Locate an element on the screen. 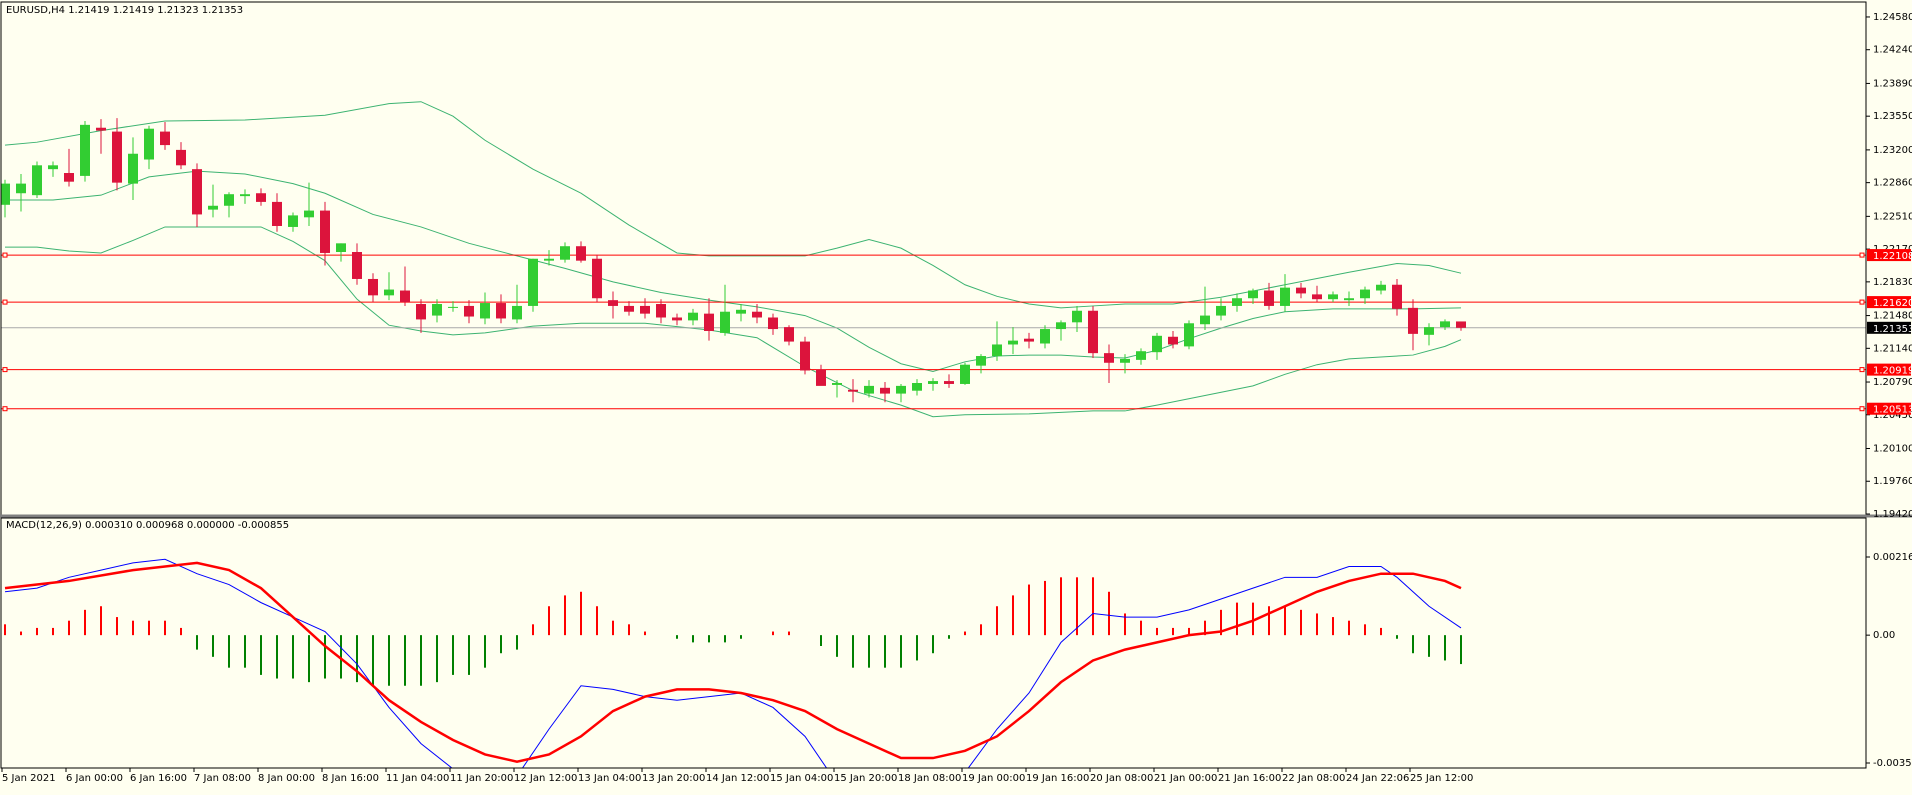 This screenshot has width=1912, height=795. x-tick-label: 8 Jan 00:00 is located at coordinates (286, 778).